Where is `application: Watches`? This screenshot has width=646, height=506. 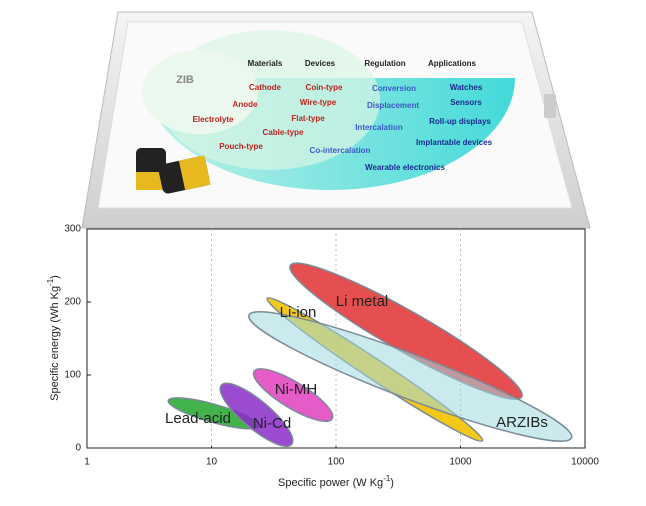
application: Watches is located at coordinates (466, 87).